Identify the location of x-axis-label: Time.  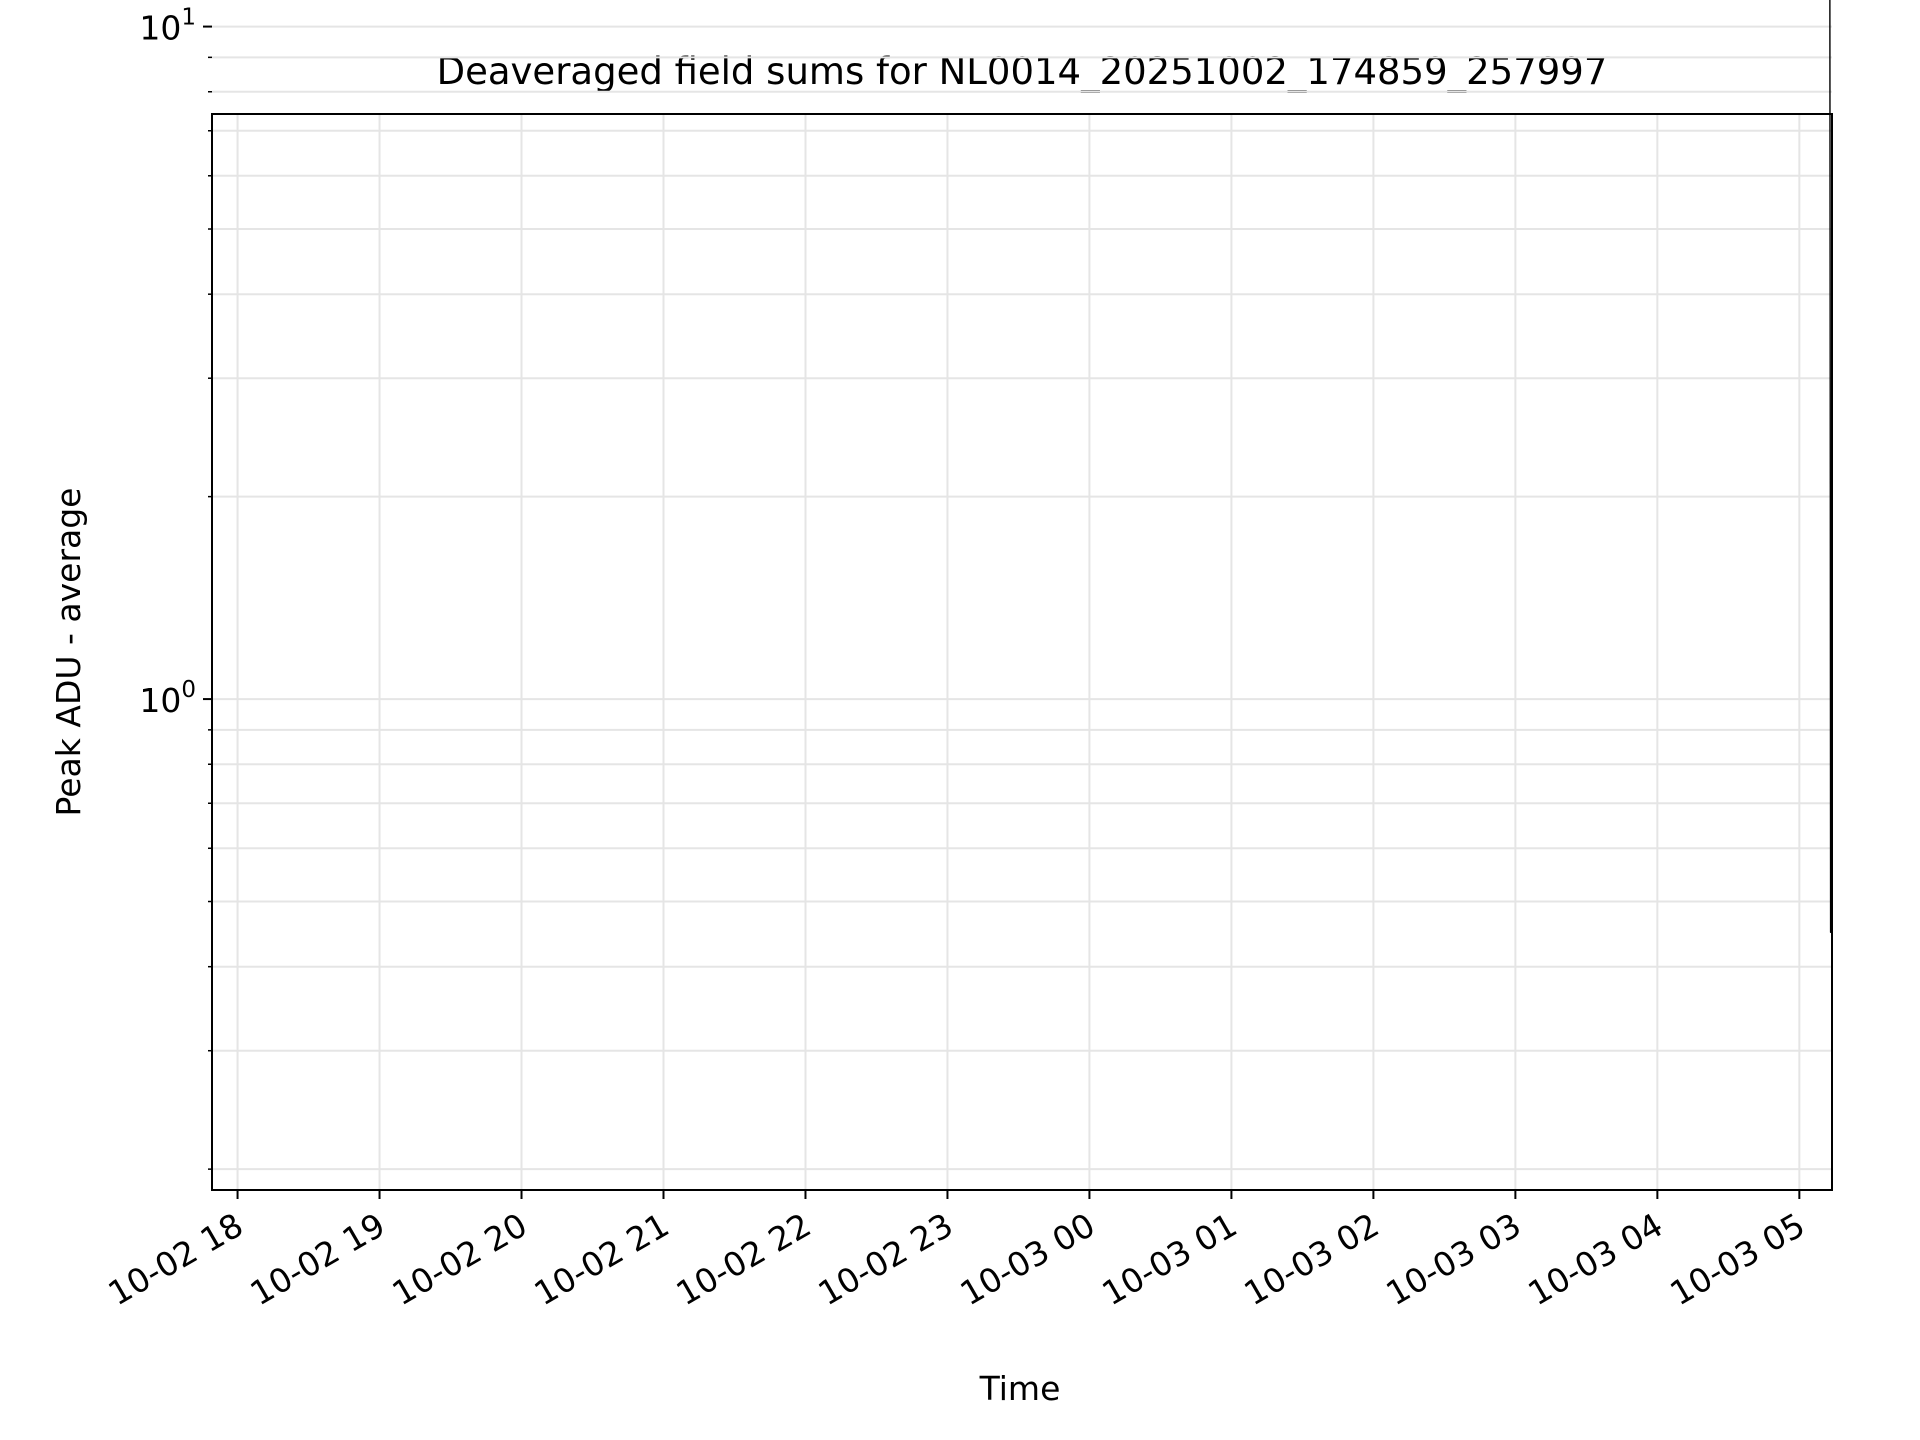
(1020, 1388).